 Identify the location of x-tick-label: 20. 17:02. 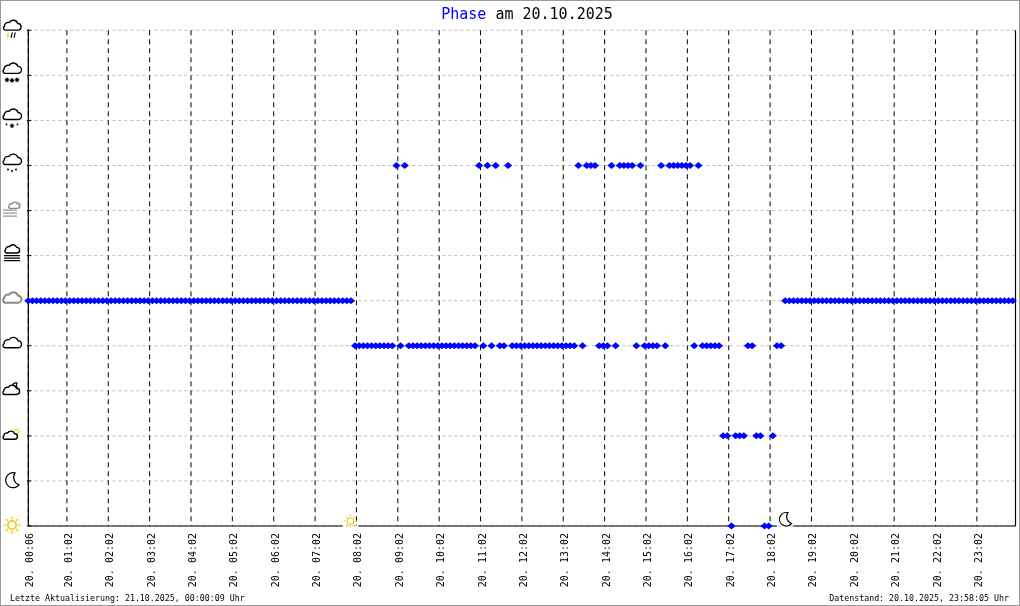
(730, 560).